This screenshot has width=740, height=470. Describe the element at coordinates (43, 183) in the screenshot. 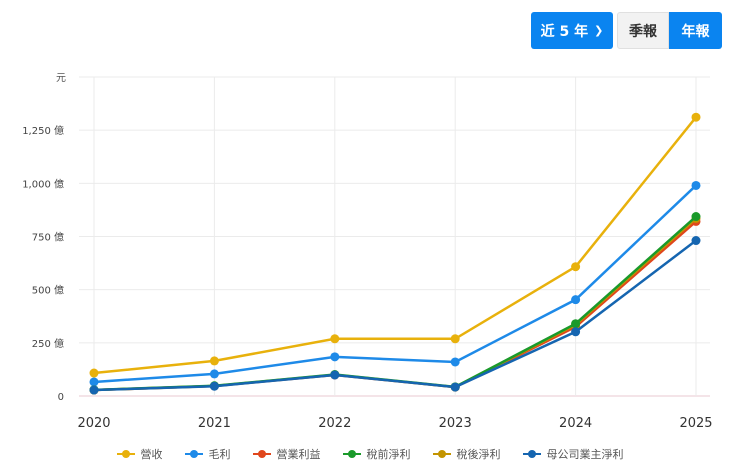

I see `y-tick-label: 1,000 億` at that location.